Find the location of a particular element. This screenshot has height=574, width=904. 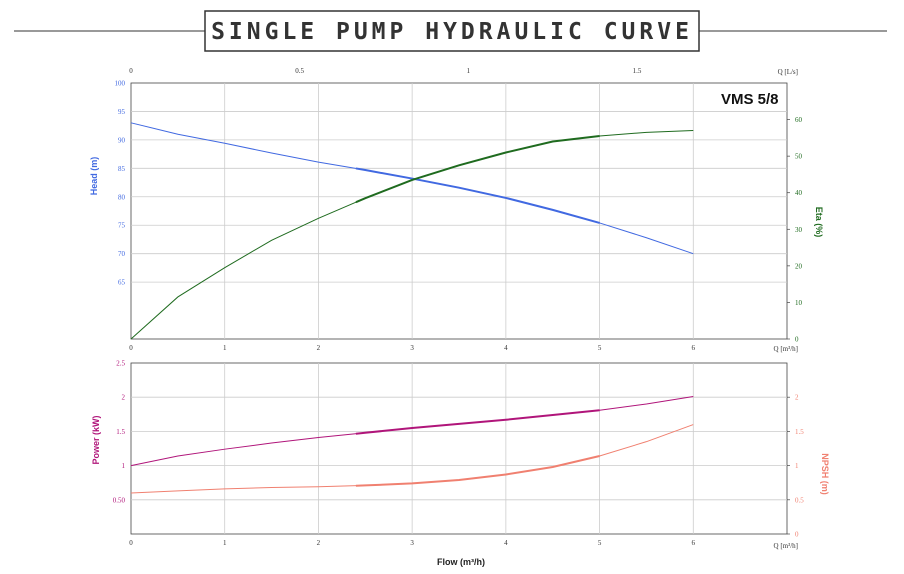

y-tick-label-right: 2 is located at coordinates (797, 398).